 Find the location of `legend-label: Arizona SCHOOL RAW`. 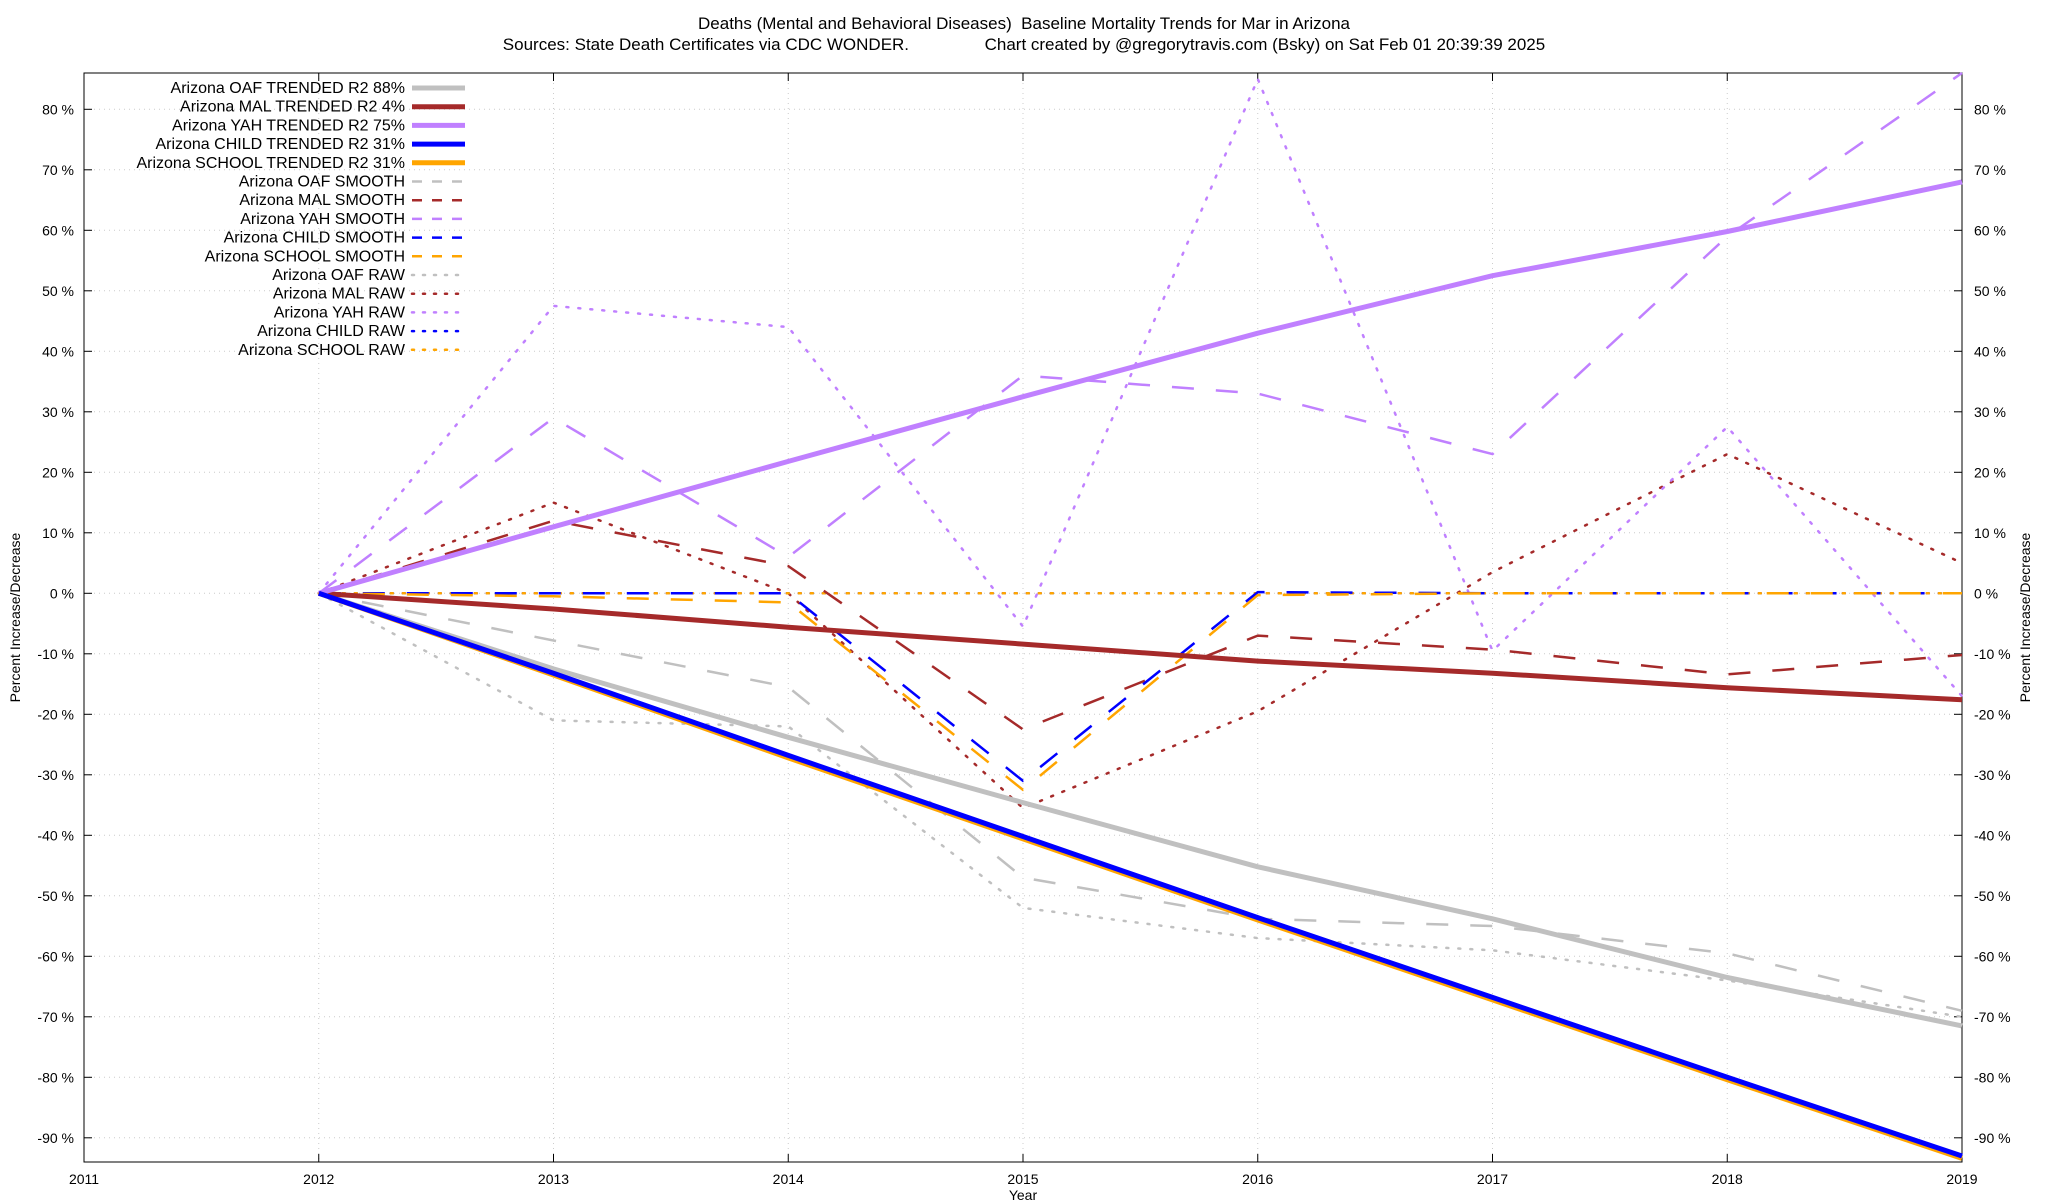

legend-label: Arizona SCHOOL RAW is located at coordinates (322, 350).